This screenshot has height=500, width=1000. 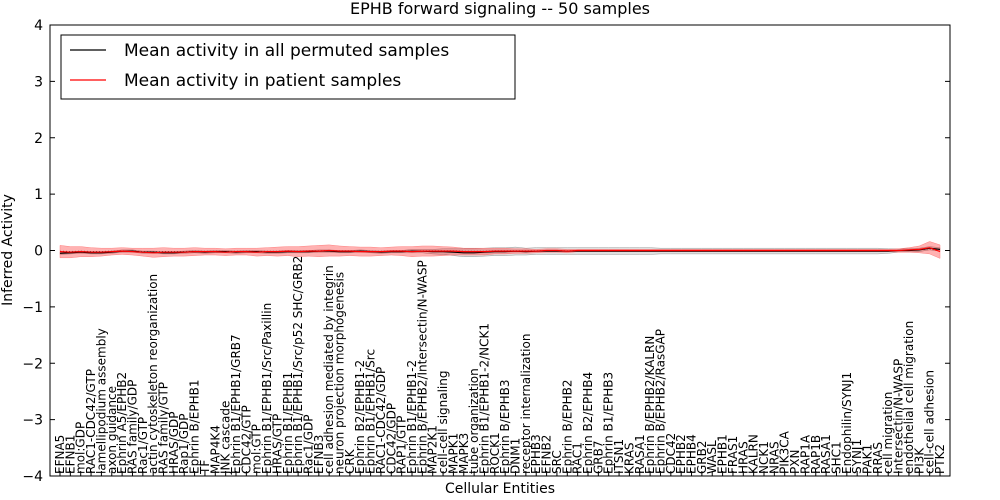 What do you see at coordinates (609, 423) in the screenshot?
I see `entity-label: Ephrin B1/EPHB3` at bounding box center [609, 423].